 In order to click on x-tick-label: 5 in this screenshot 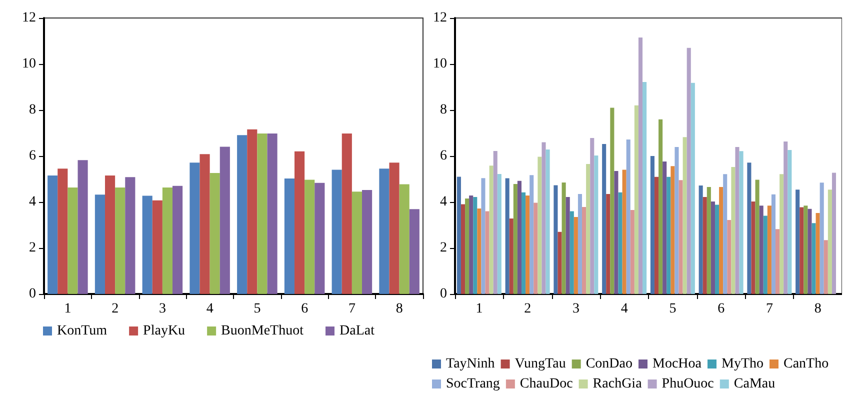, I will do `click(257, 309)`.